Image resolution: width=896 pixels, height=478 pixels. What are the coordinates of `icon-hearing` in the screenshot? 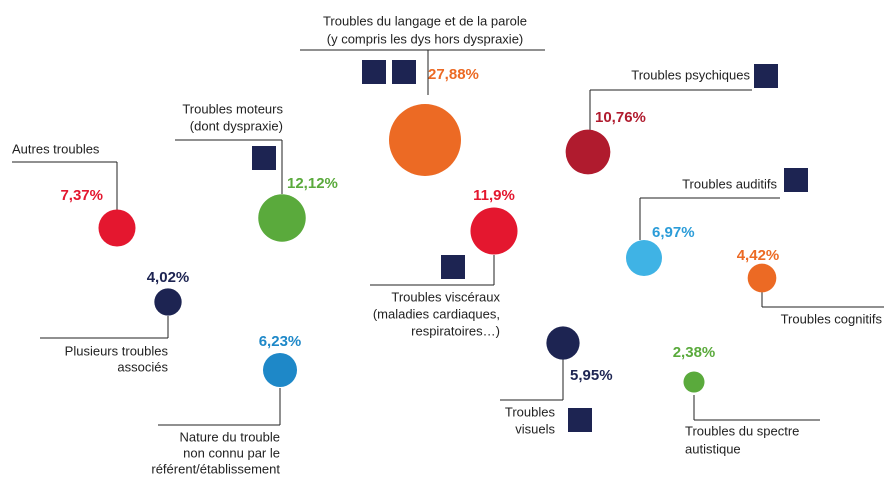 It's located at (796, 180).